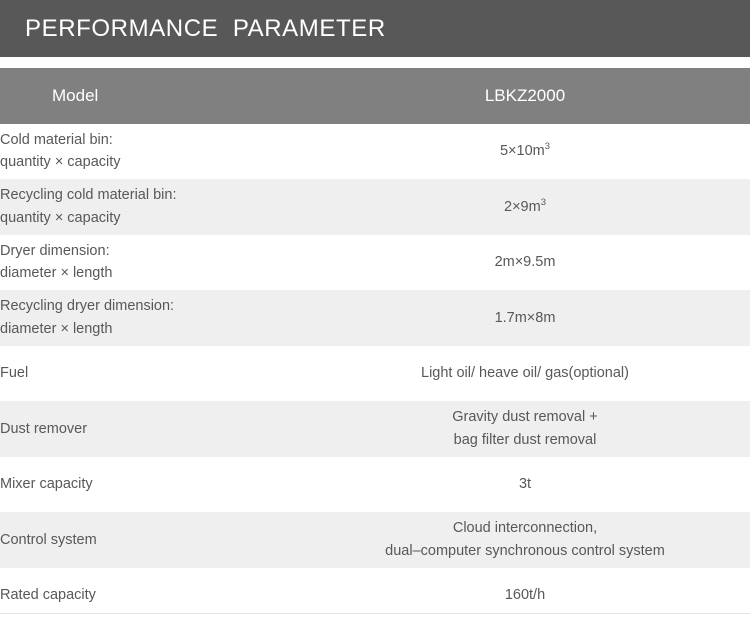 The height and width of the screenshot is (618, 750). I want to click on label-line-primary: Dryer dimension:, so click(55, 250).